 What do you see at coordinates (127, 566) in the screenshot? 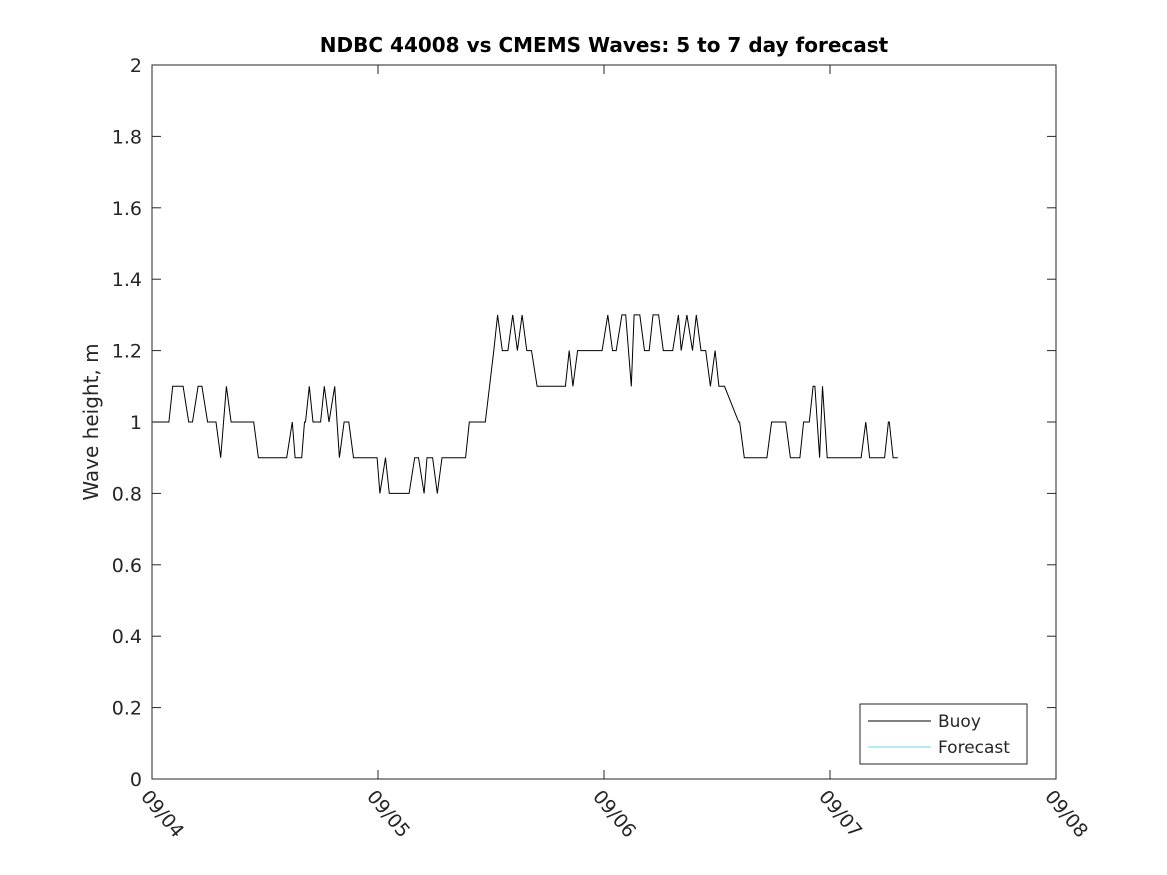
I see `y-tick-label: 0.6` at bounding box center [127, 566].